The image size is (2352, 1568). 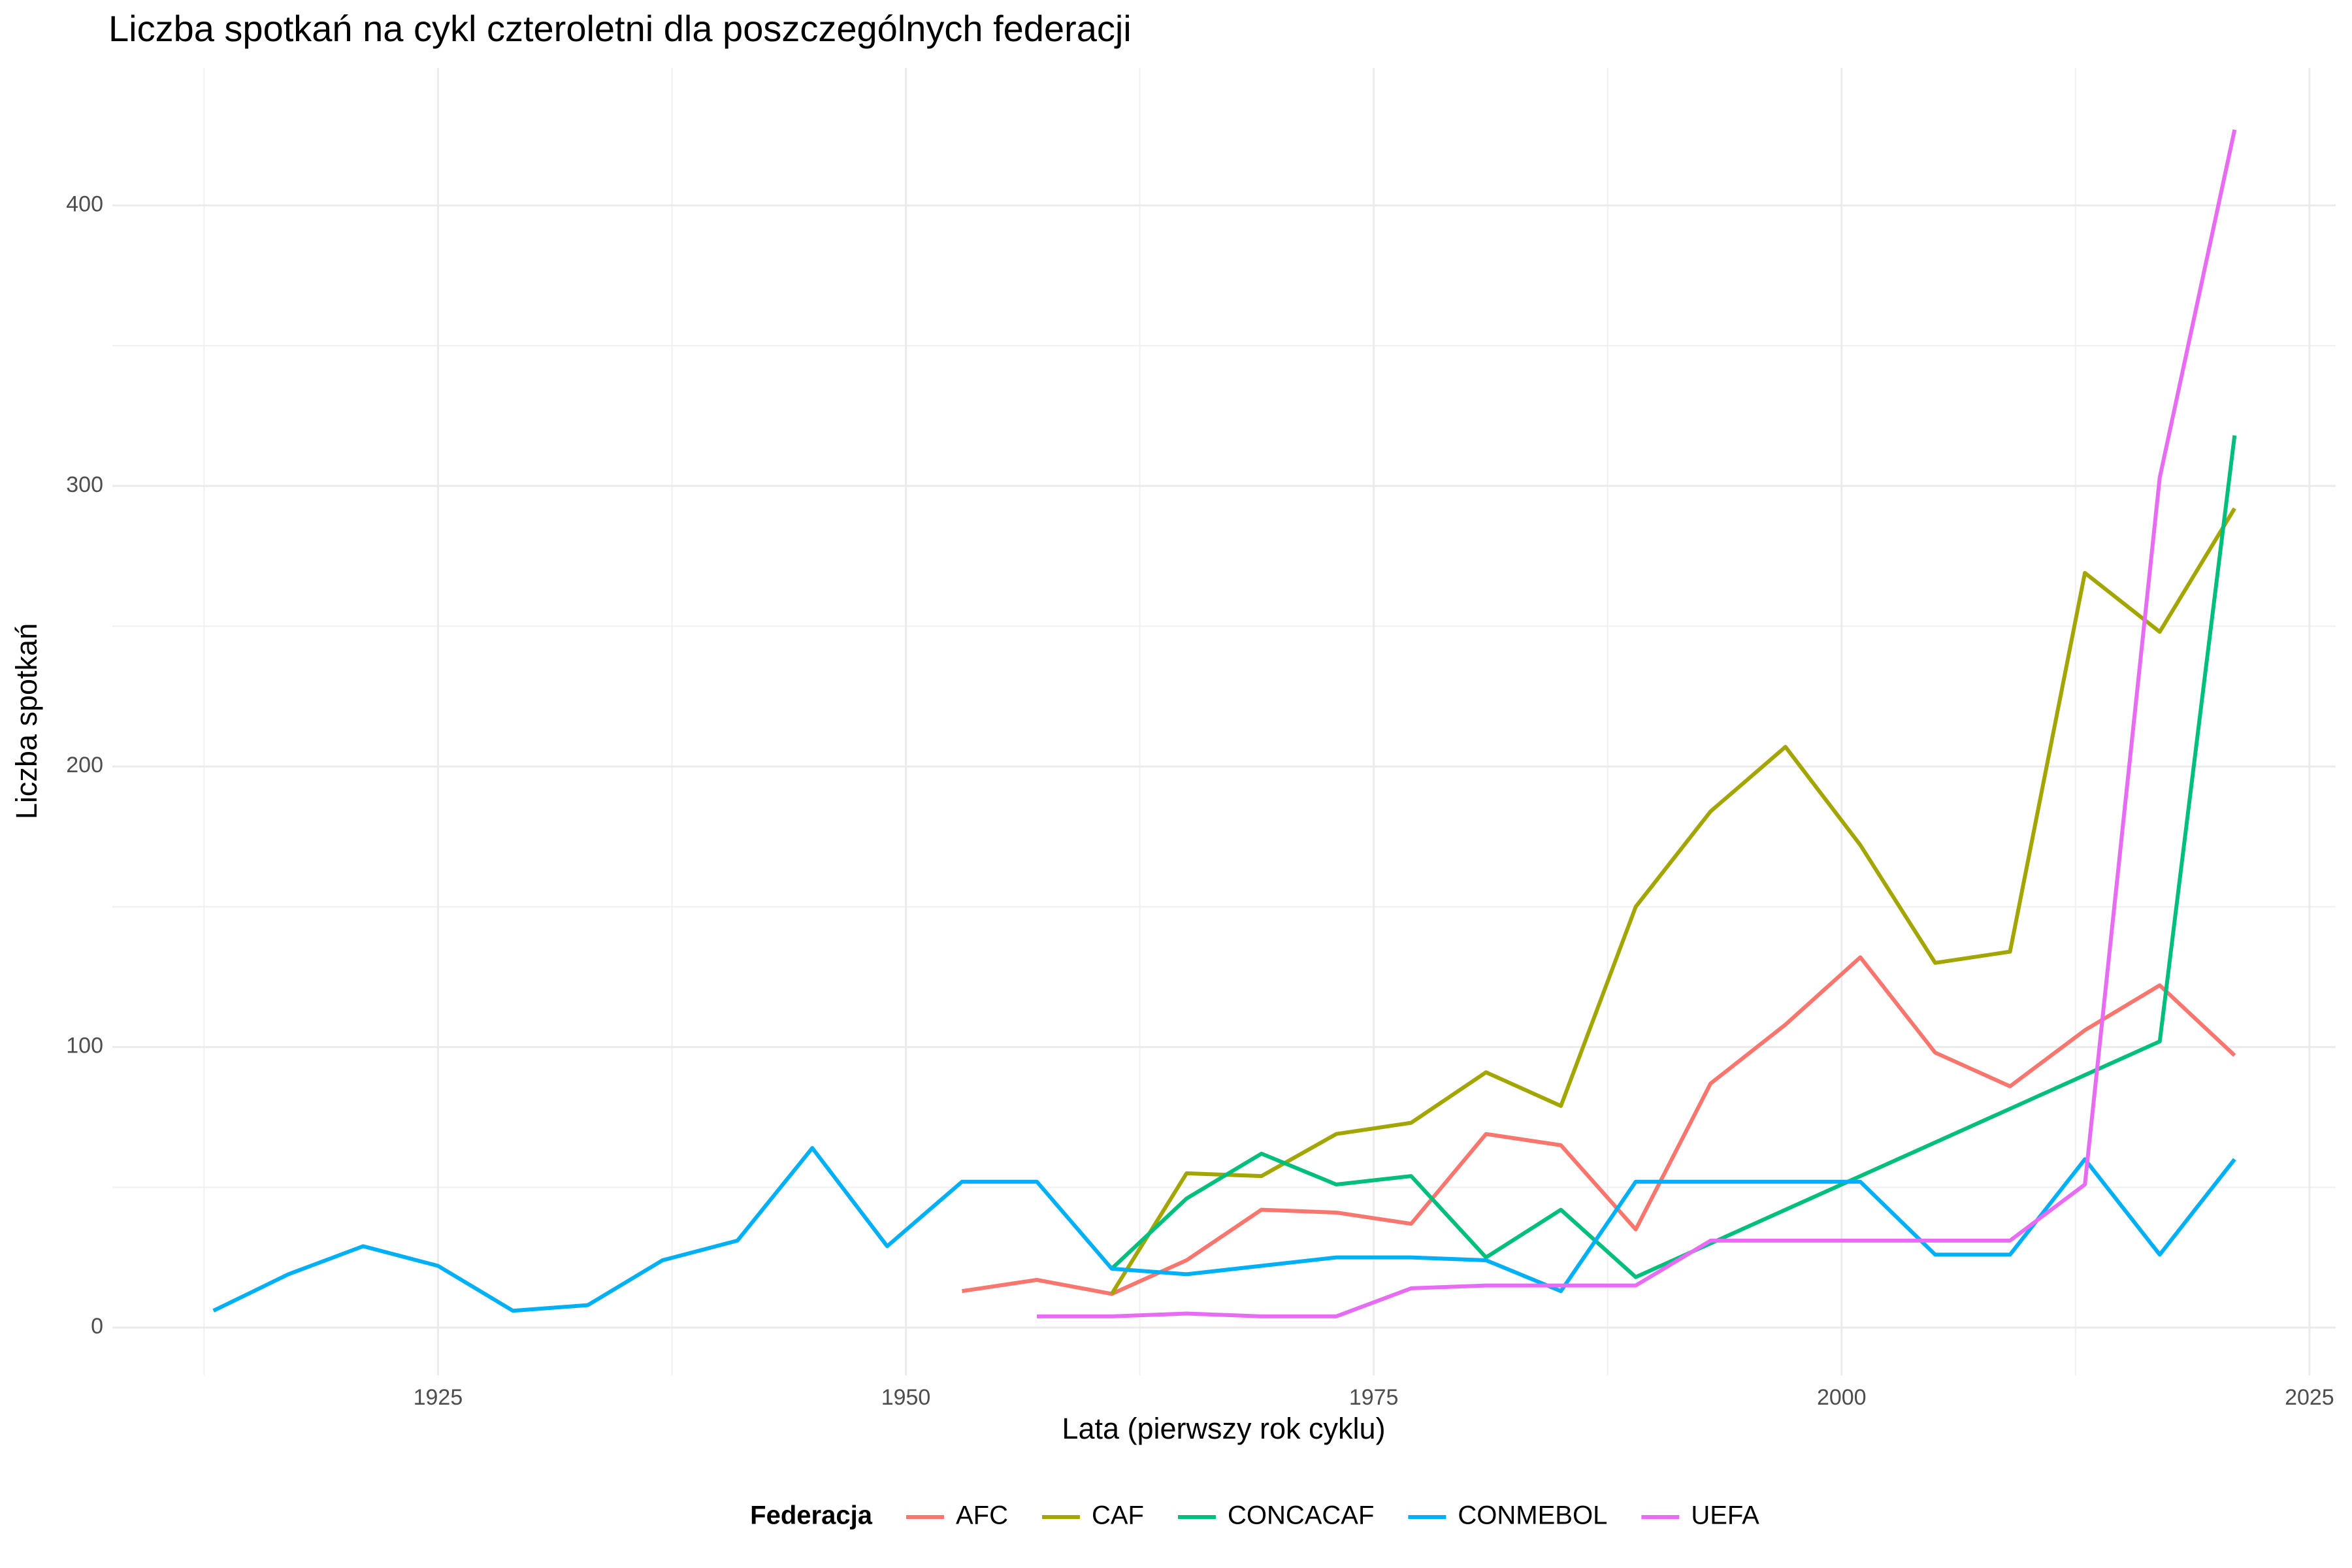 What do you see at coordinates (1532, 1515) in the screenshot?
I see `legend-label: CONMEBOL` at bounding box center [1532, 1515].